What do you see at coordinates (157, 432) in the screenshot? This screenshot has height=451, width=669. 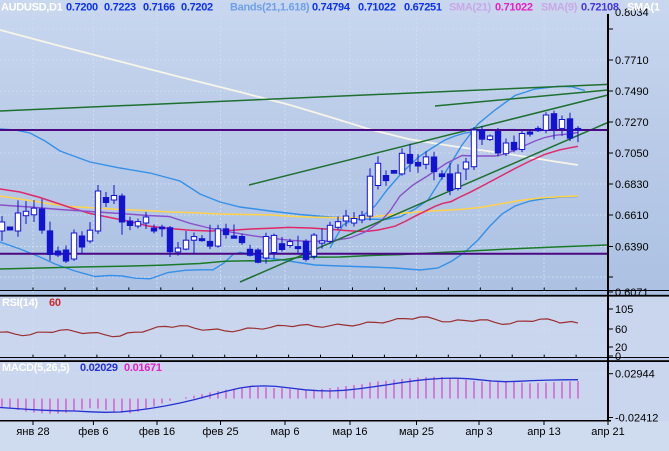 I see `svg-text: фев 16` at bounding box center [157, 432].